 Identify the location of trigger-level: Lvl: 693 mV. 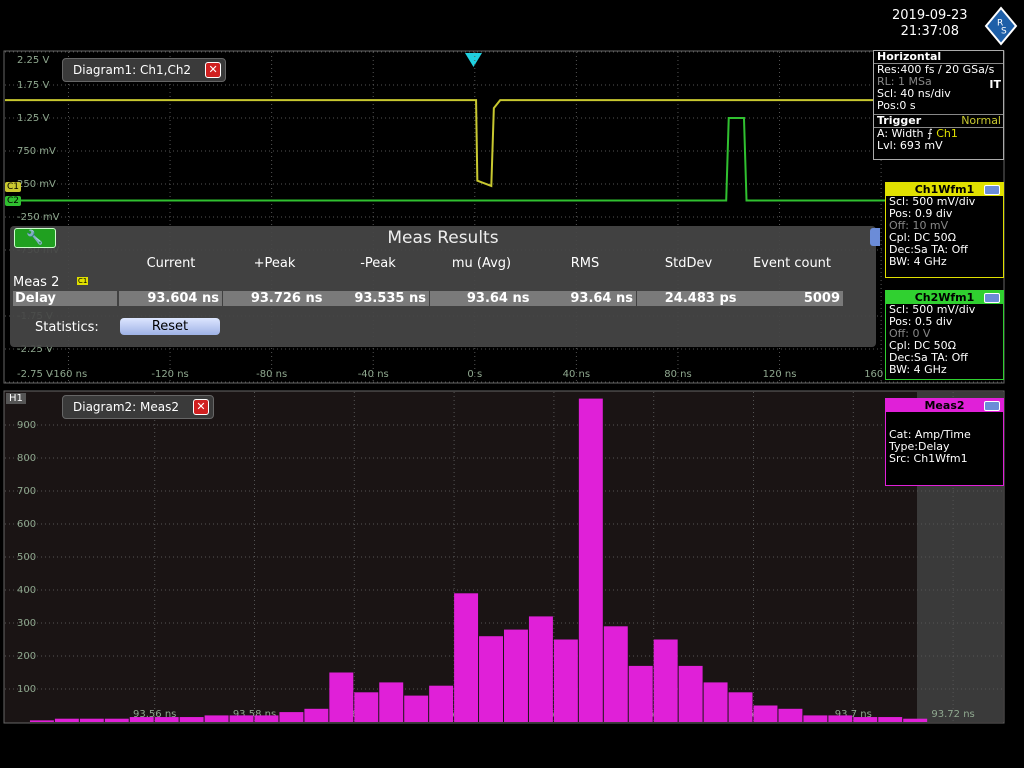
(910, 145).